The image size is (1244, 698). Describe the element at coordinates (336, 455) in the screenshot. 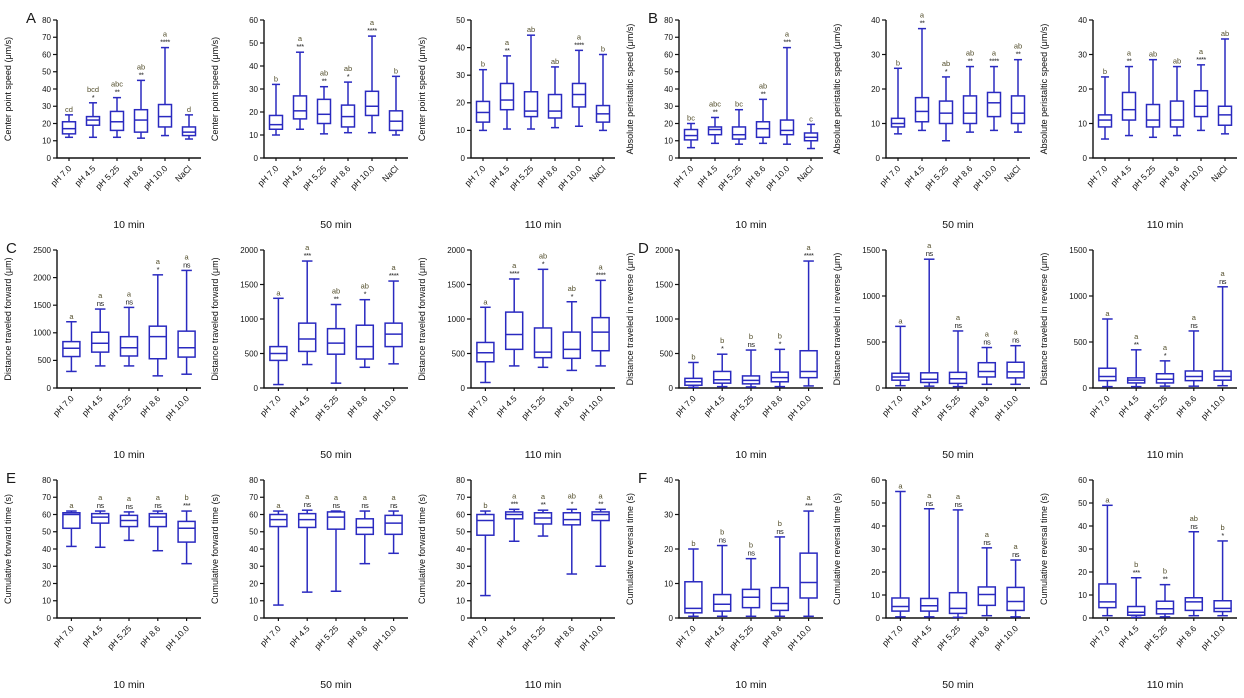

I see `x-axis-title: 50 min` at that location.